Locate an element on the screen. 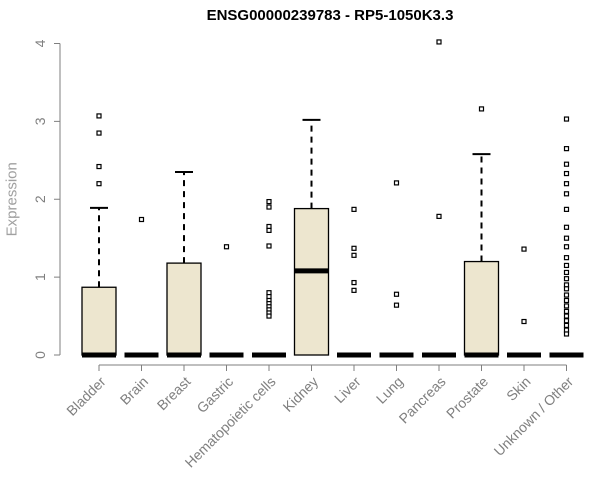 The image size is (600, 500). box-group-prostate is located at coordinates (481, 232).